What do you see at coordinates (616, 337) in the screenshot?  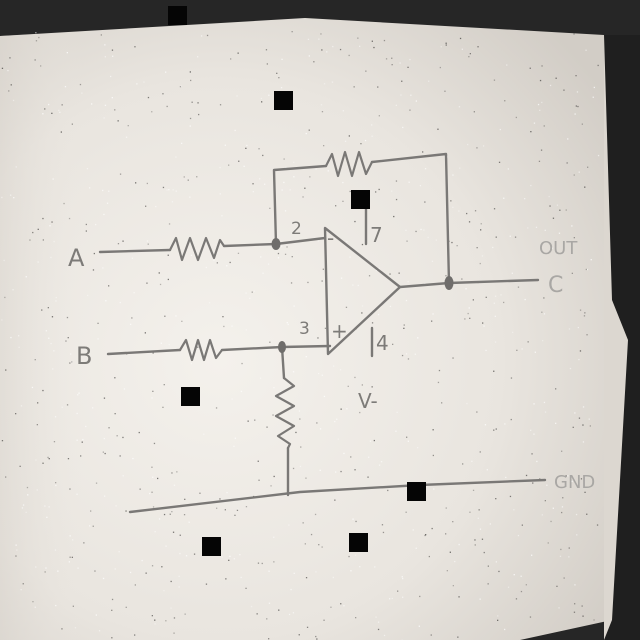 I see `right-edge-paper` at bounding box center [616, 337].